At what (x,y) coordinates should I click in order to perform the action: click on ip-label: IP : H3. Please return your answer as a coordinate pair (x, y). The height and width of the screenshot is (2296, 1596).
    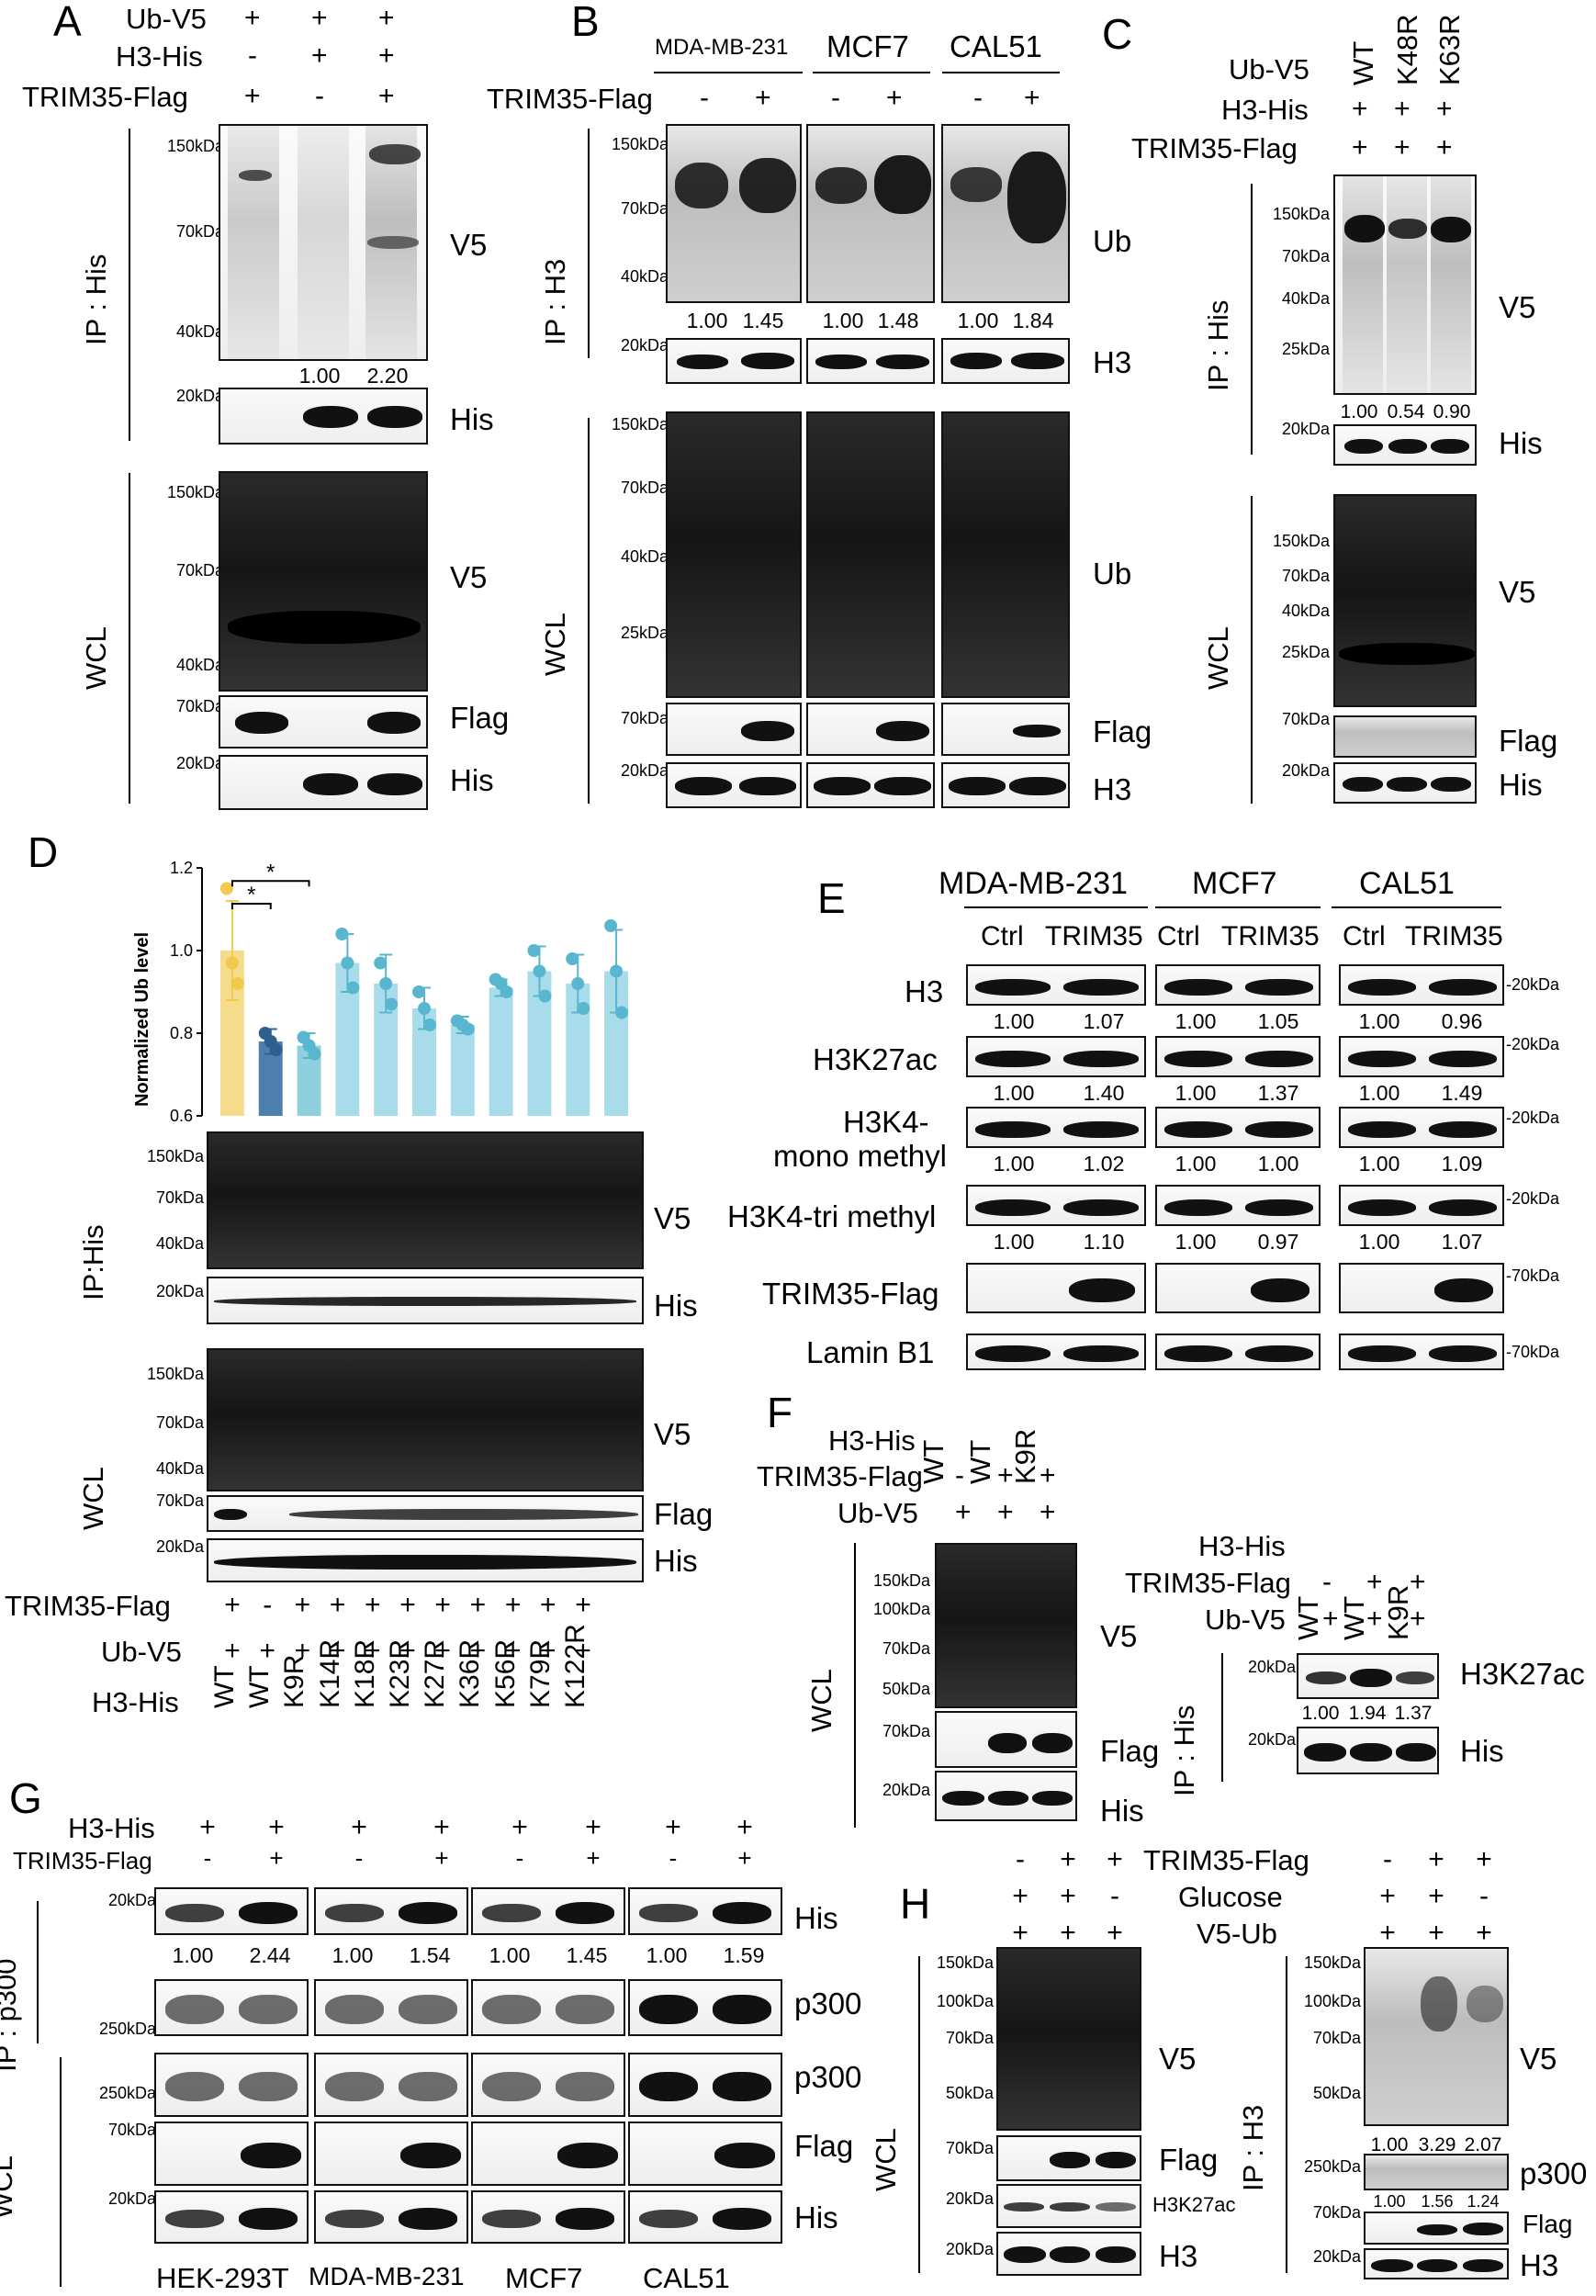
    Looking at the image, I should click on (555, 301).